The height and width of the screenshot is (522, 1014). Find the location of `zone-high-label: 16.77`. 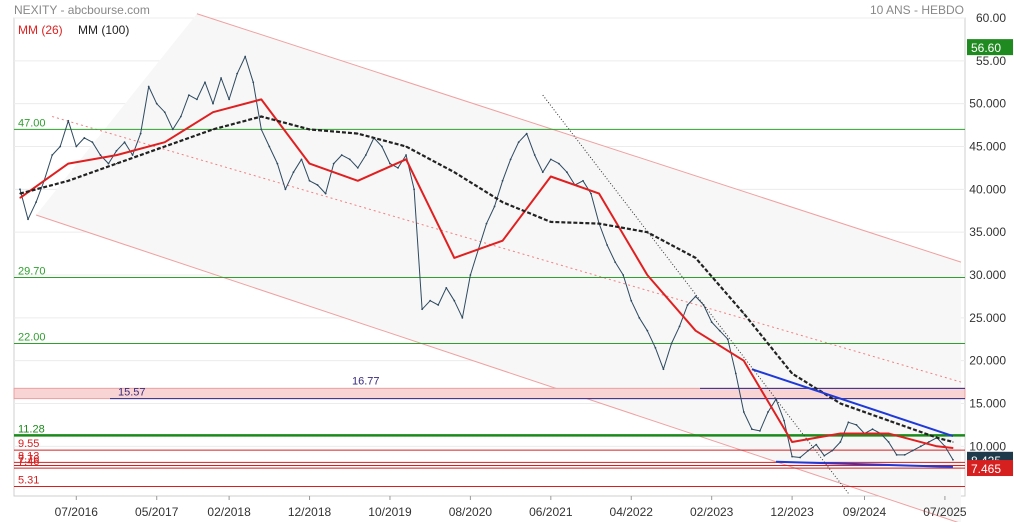

zone-high-label: 16.77 is located at coordinates (366, 381).